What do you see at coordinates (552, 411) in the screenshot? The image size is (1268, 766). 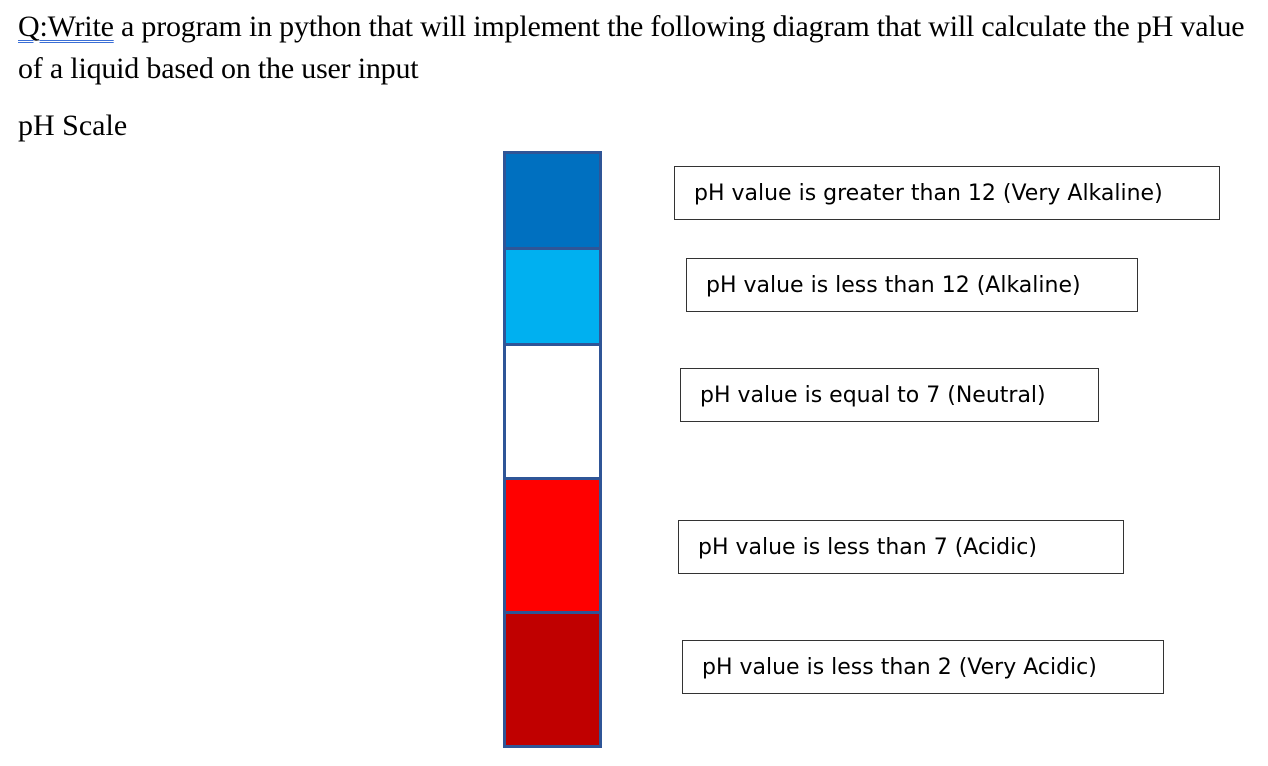 I see `segment-neutral` at bounding box center [552, 411].